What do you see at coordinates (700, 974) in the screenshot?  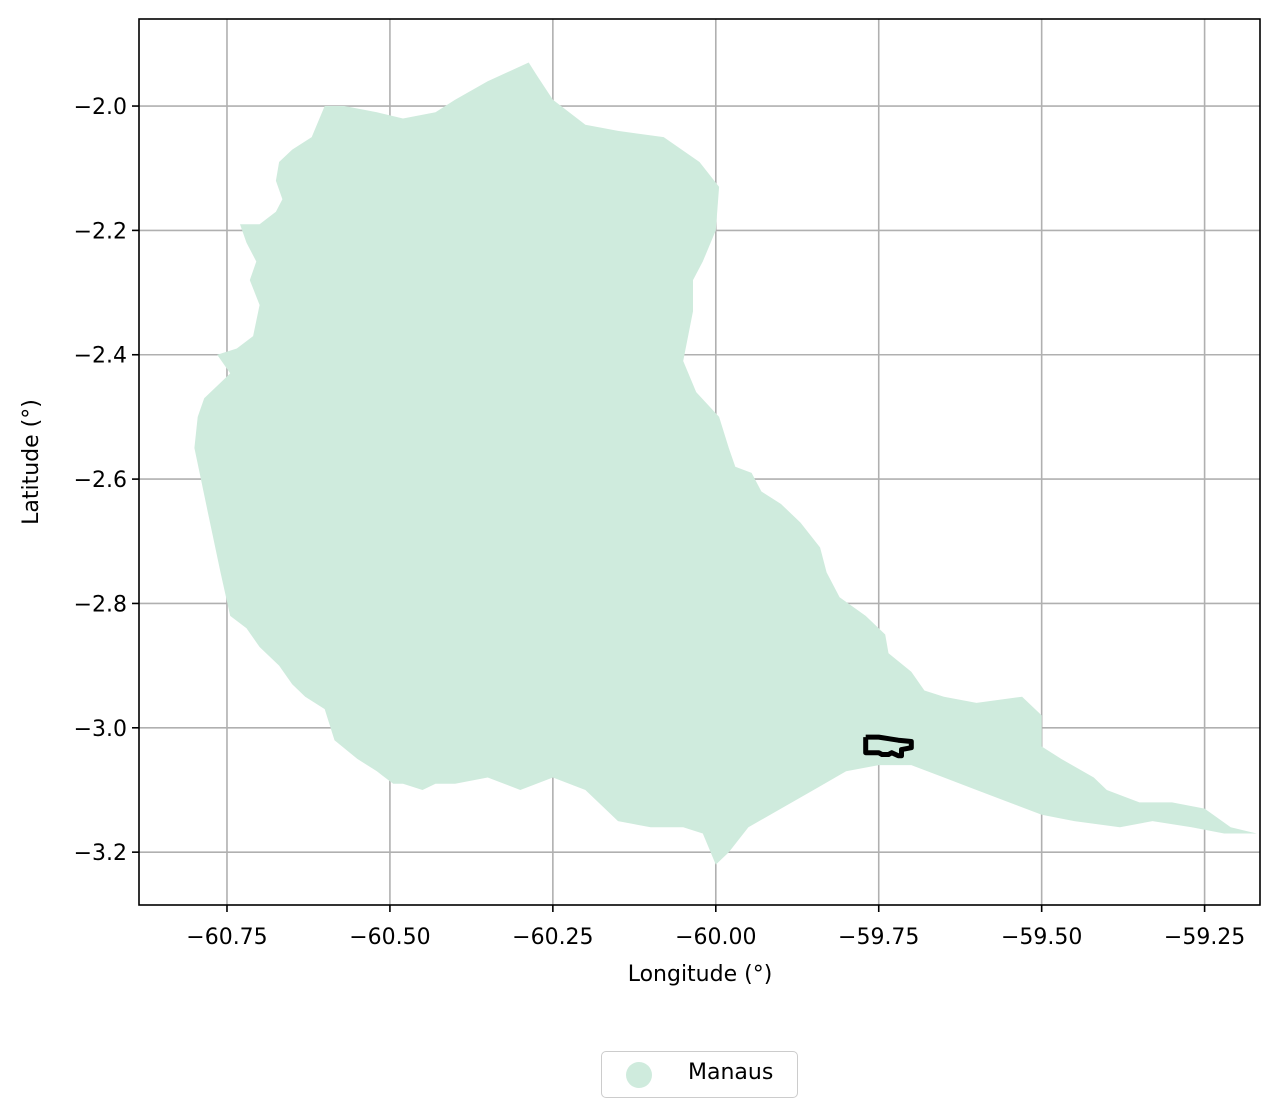 I see `x-axis-label: Longitude (°)` at bounding box center [700, 974].